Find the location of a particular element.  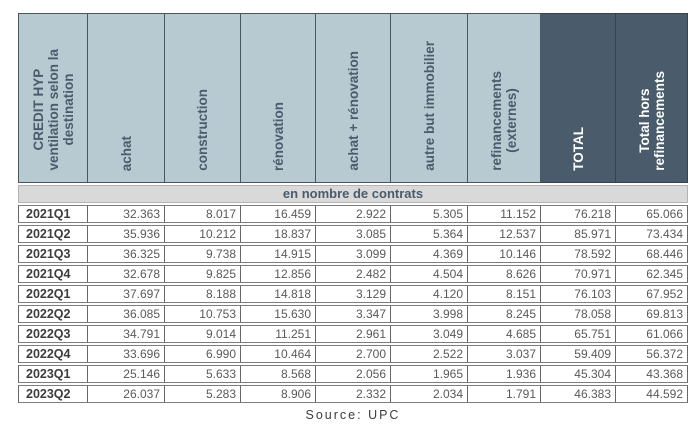

cell: 9.738 is located at coordinates (203, 254).